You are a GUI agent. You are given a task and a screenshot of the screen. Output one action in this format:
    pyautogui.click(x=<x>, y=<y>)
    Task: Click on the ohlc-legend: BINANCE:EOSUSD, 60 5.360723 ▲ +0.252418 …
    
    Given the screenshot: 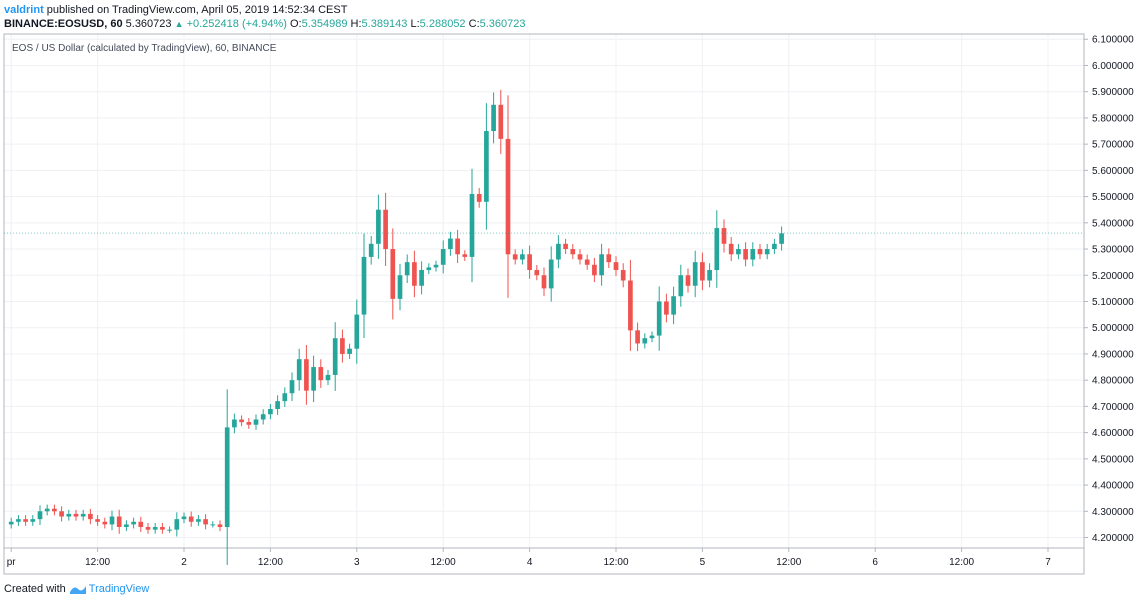 What is the action you would take?
    pyautogui.click(x=265, y=24)
    